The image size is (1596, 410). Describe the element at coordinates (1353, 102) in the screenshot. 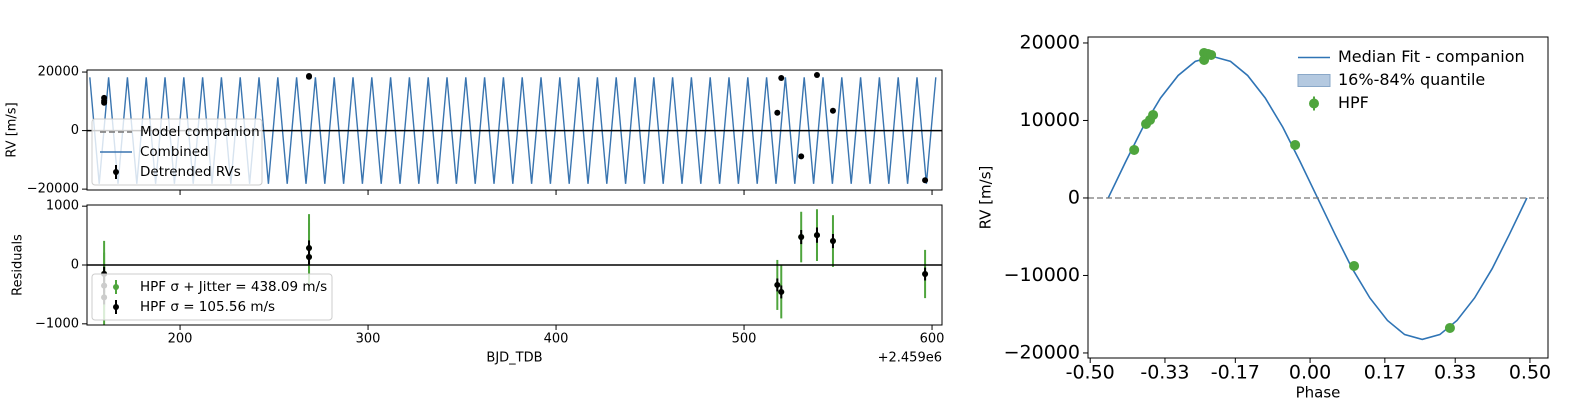

I see `legend-label: HPF` at that location.